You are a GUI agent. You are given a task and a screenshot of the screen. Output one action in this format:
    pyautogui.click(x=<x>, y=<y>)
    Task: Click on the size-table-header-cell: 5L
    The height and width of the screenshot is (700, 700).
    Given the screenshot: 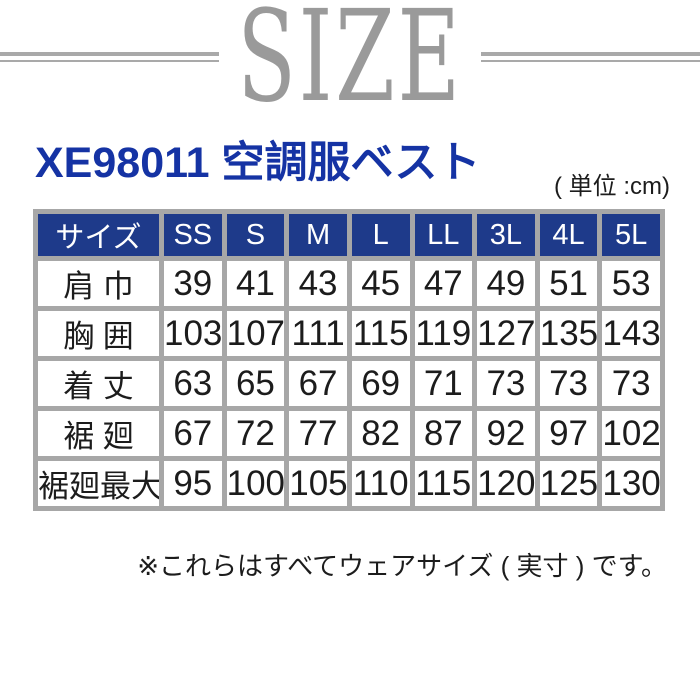 What is the action you would take?
    pyautogui.click(x=631, y=235)
    